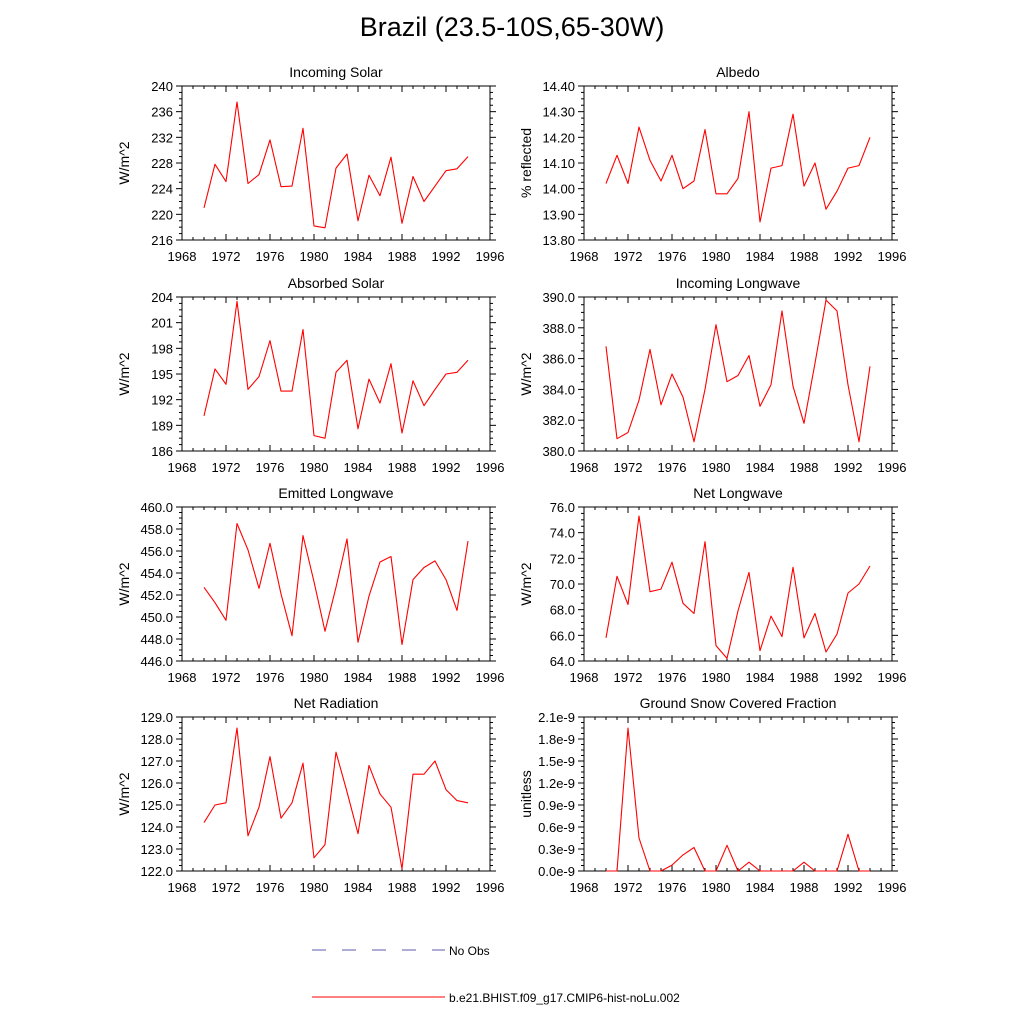  Describe the element at coordinates (162, 189) in the screenshot. I see `y-tick-label: 224` at that location.